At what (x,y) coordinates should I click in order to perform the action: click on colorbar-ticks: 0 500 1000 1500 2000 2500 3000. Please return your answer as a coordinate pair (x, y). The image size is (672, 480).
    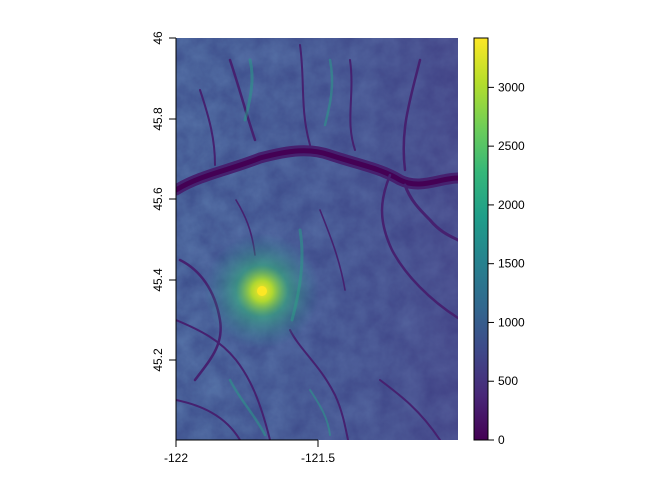
    Looking at the image, I should click on (506, 263).